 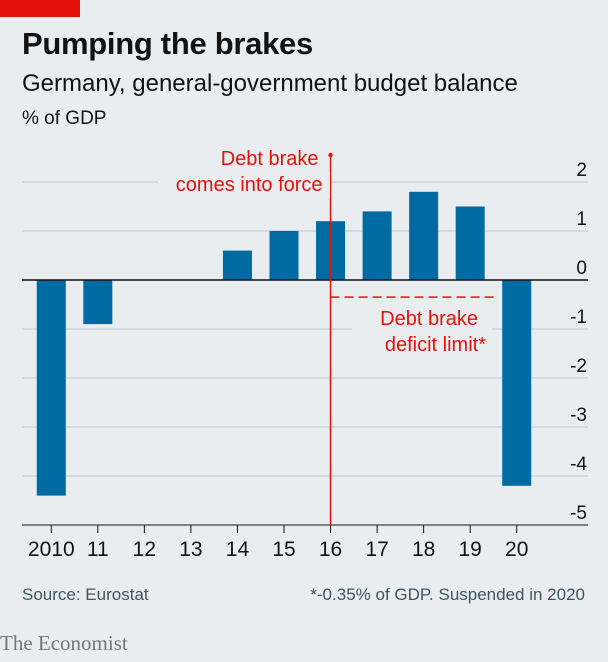 What do you see at coordinates (578, 464) in the screenshot?
I see `y-tick-label: -4` at bounding box center [578, 464].